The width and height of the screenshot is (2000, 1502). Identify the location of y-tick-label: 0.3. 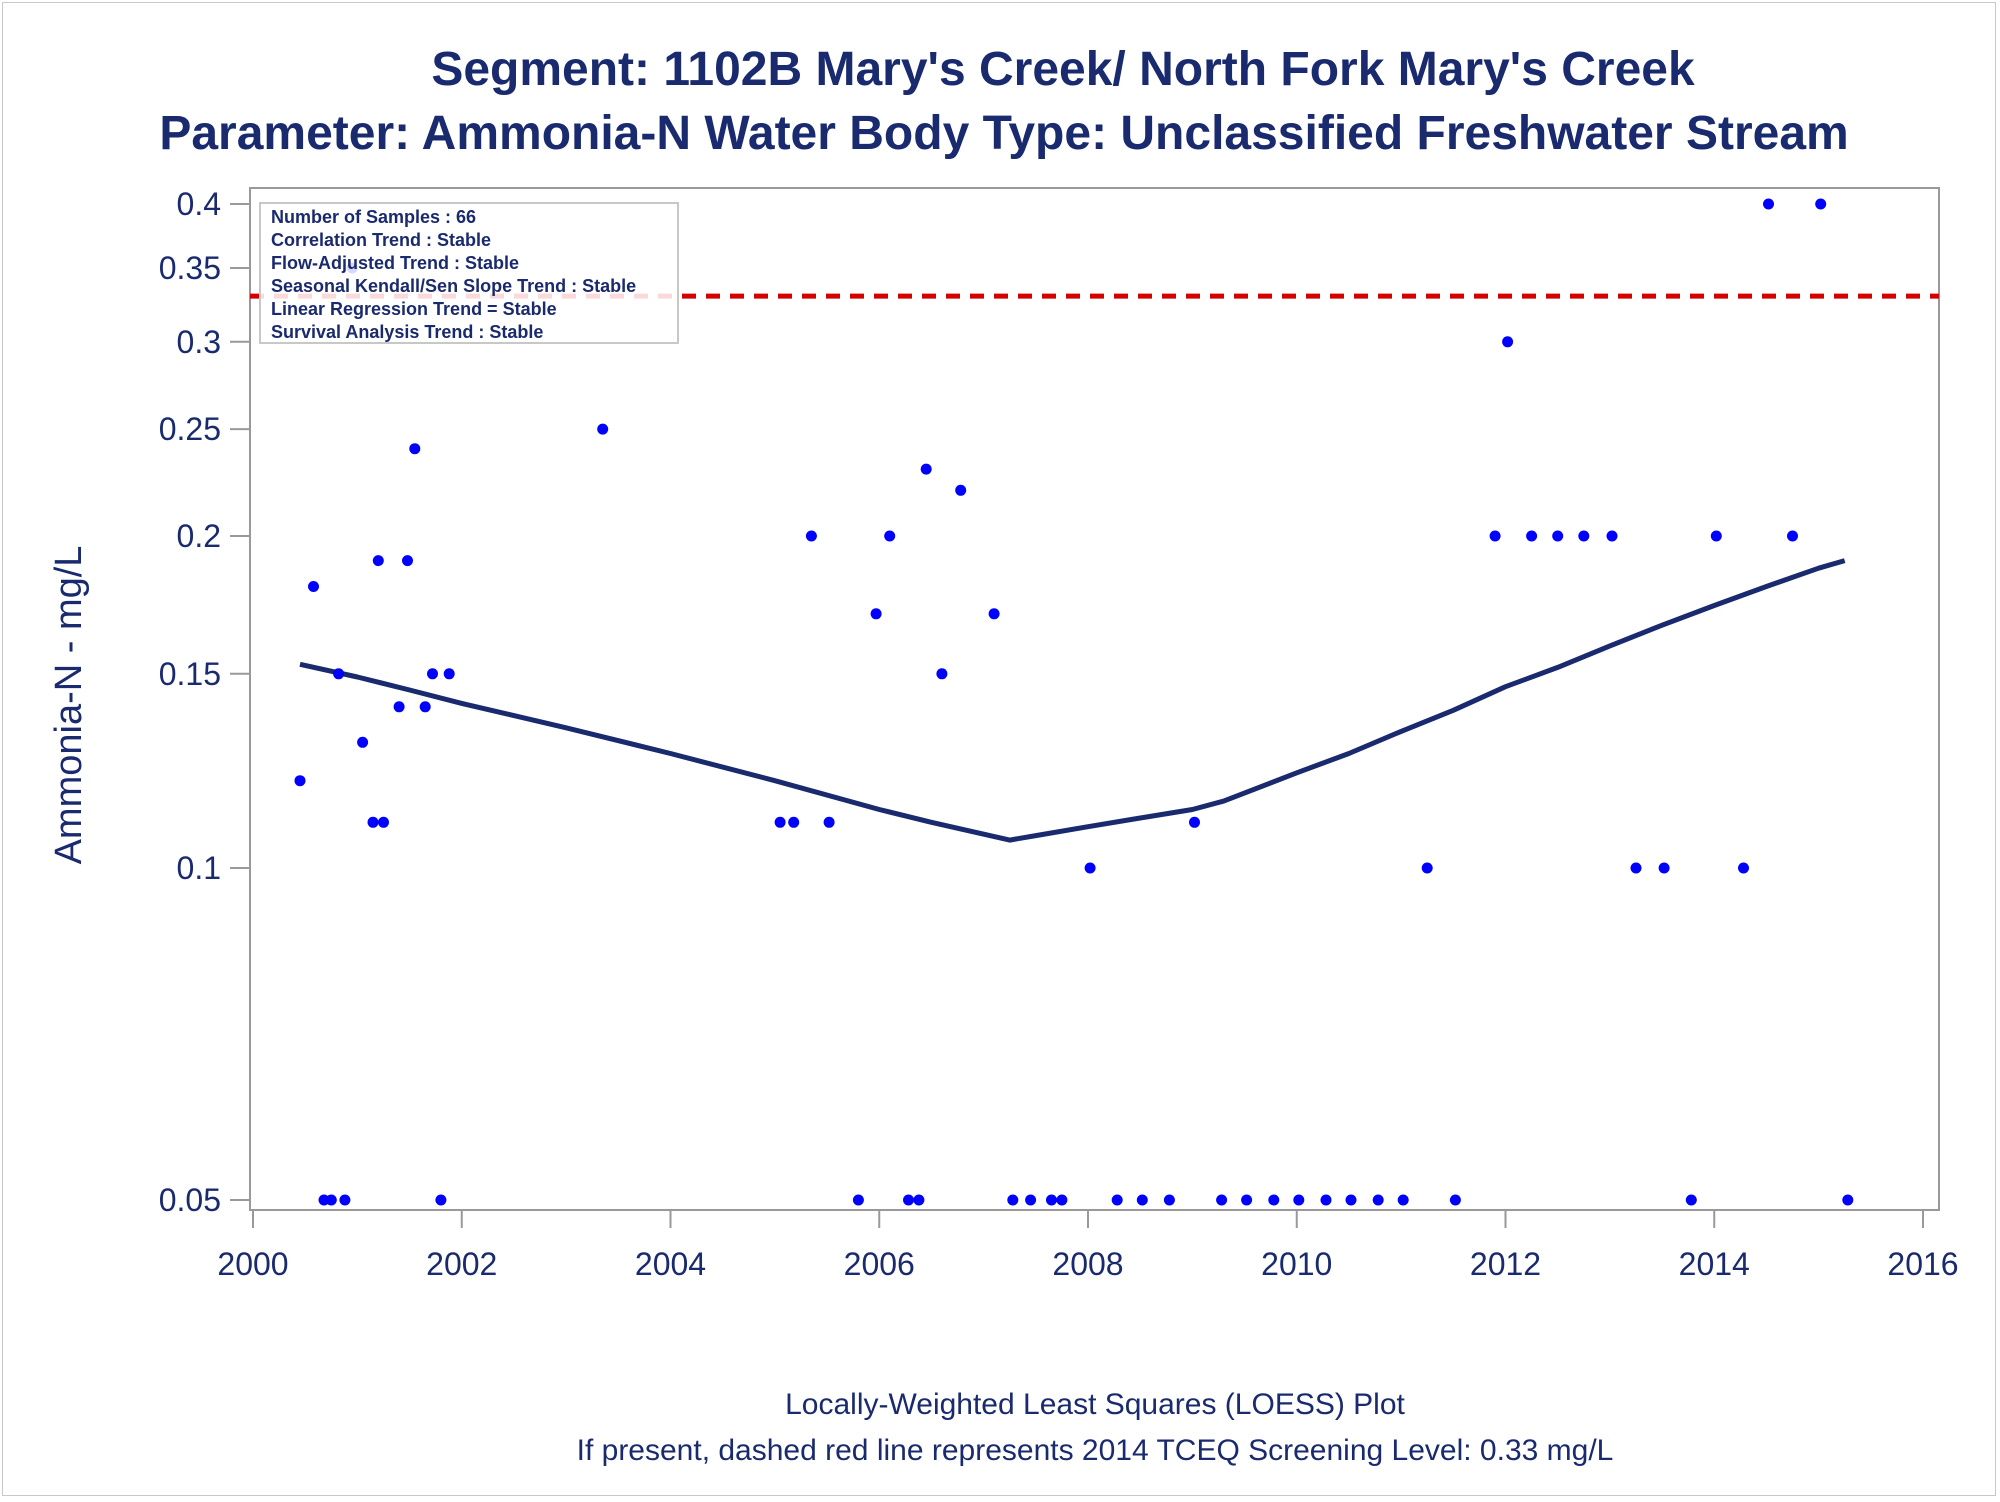
(199, 342).